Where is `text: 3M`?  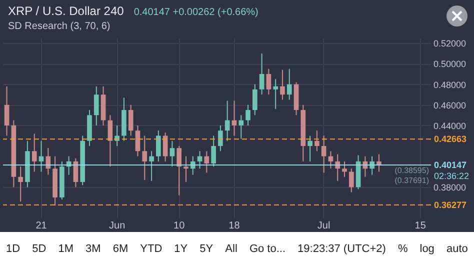 text: 3M is located at coordinates (93, 249).